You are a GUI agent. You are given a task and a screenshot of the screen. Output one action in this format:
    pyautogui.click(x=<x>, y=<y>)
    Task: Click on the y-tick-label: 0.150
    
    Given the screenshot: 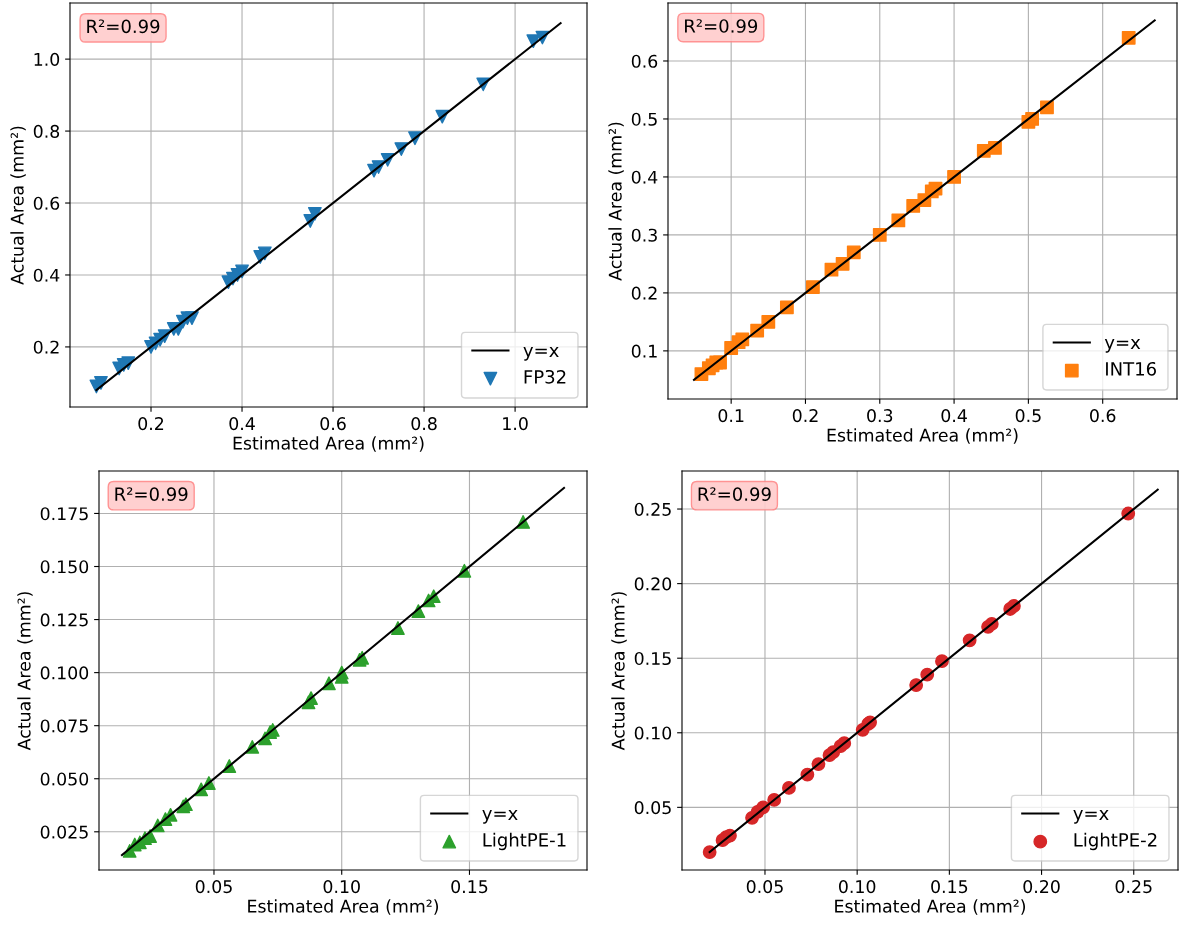 What is the action you would take?
    pyautogui.click(x=64, y=567)
    